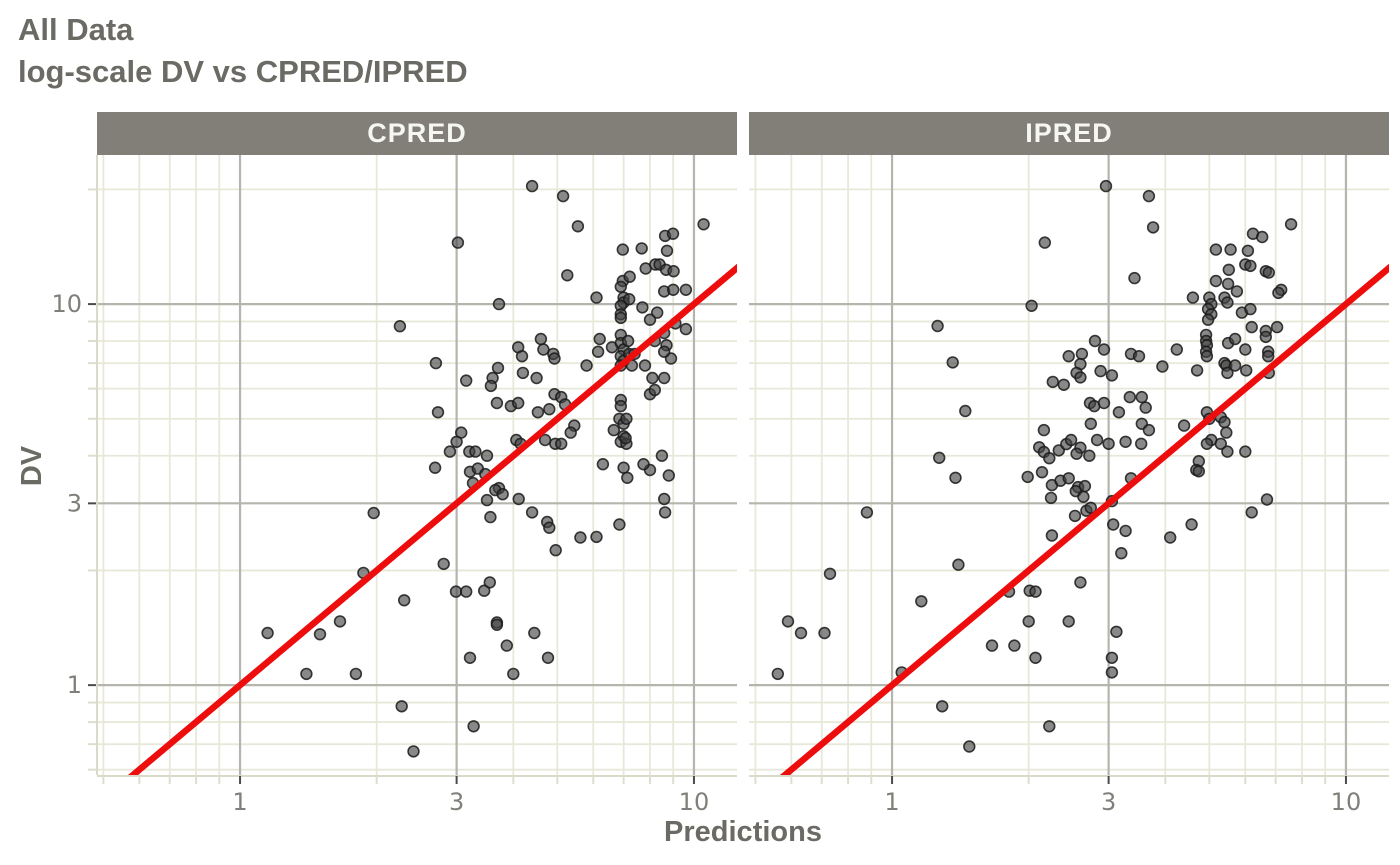 This screenshot has width=1400, height=865. What do you see at coordinates (417, 133) in the screenshot?
I see `facet-strip-cpred: CPRED` at bounding box center [417, 133].